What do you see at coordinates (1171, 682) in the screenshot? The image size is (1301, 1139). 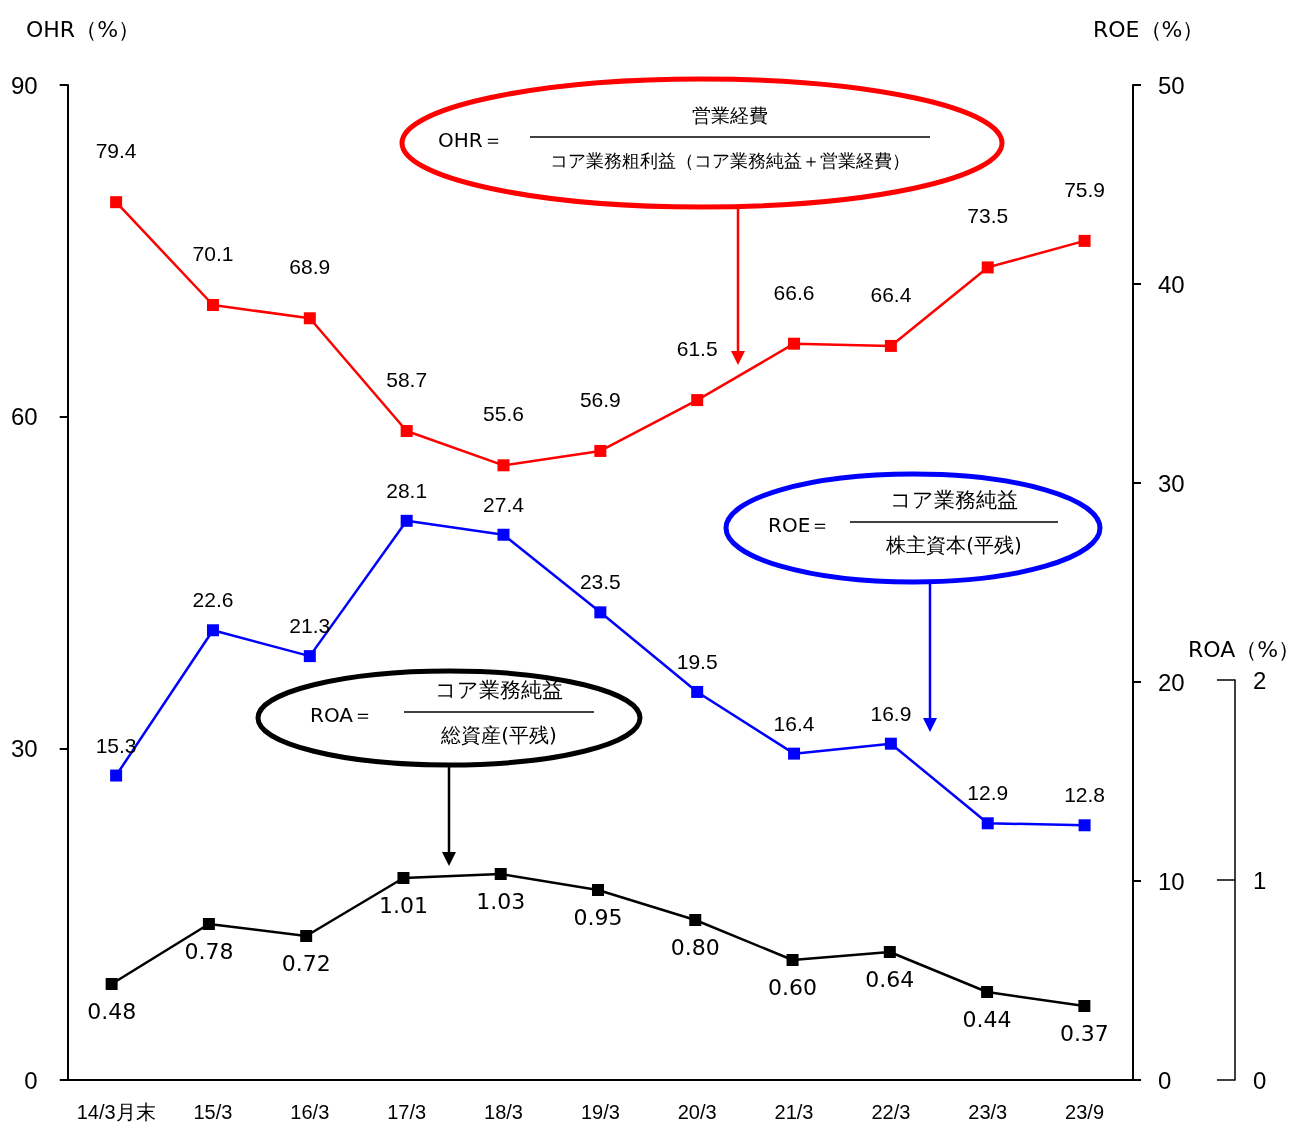 I see `y2-tick-label: 20` at bounding box center [1171, 682].